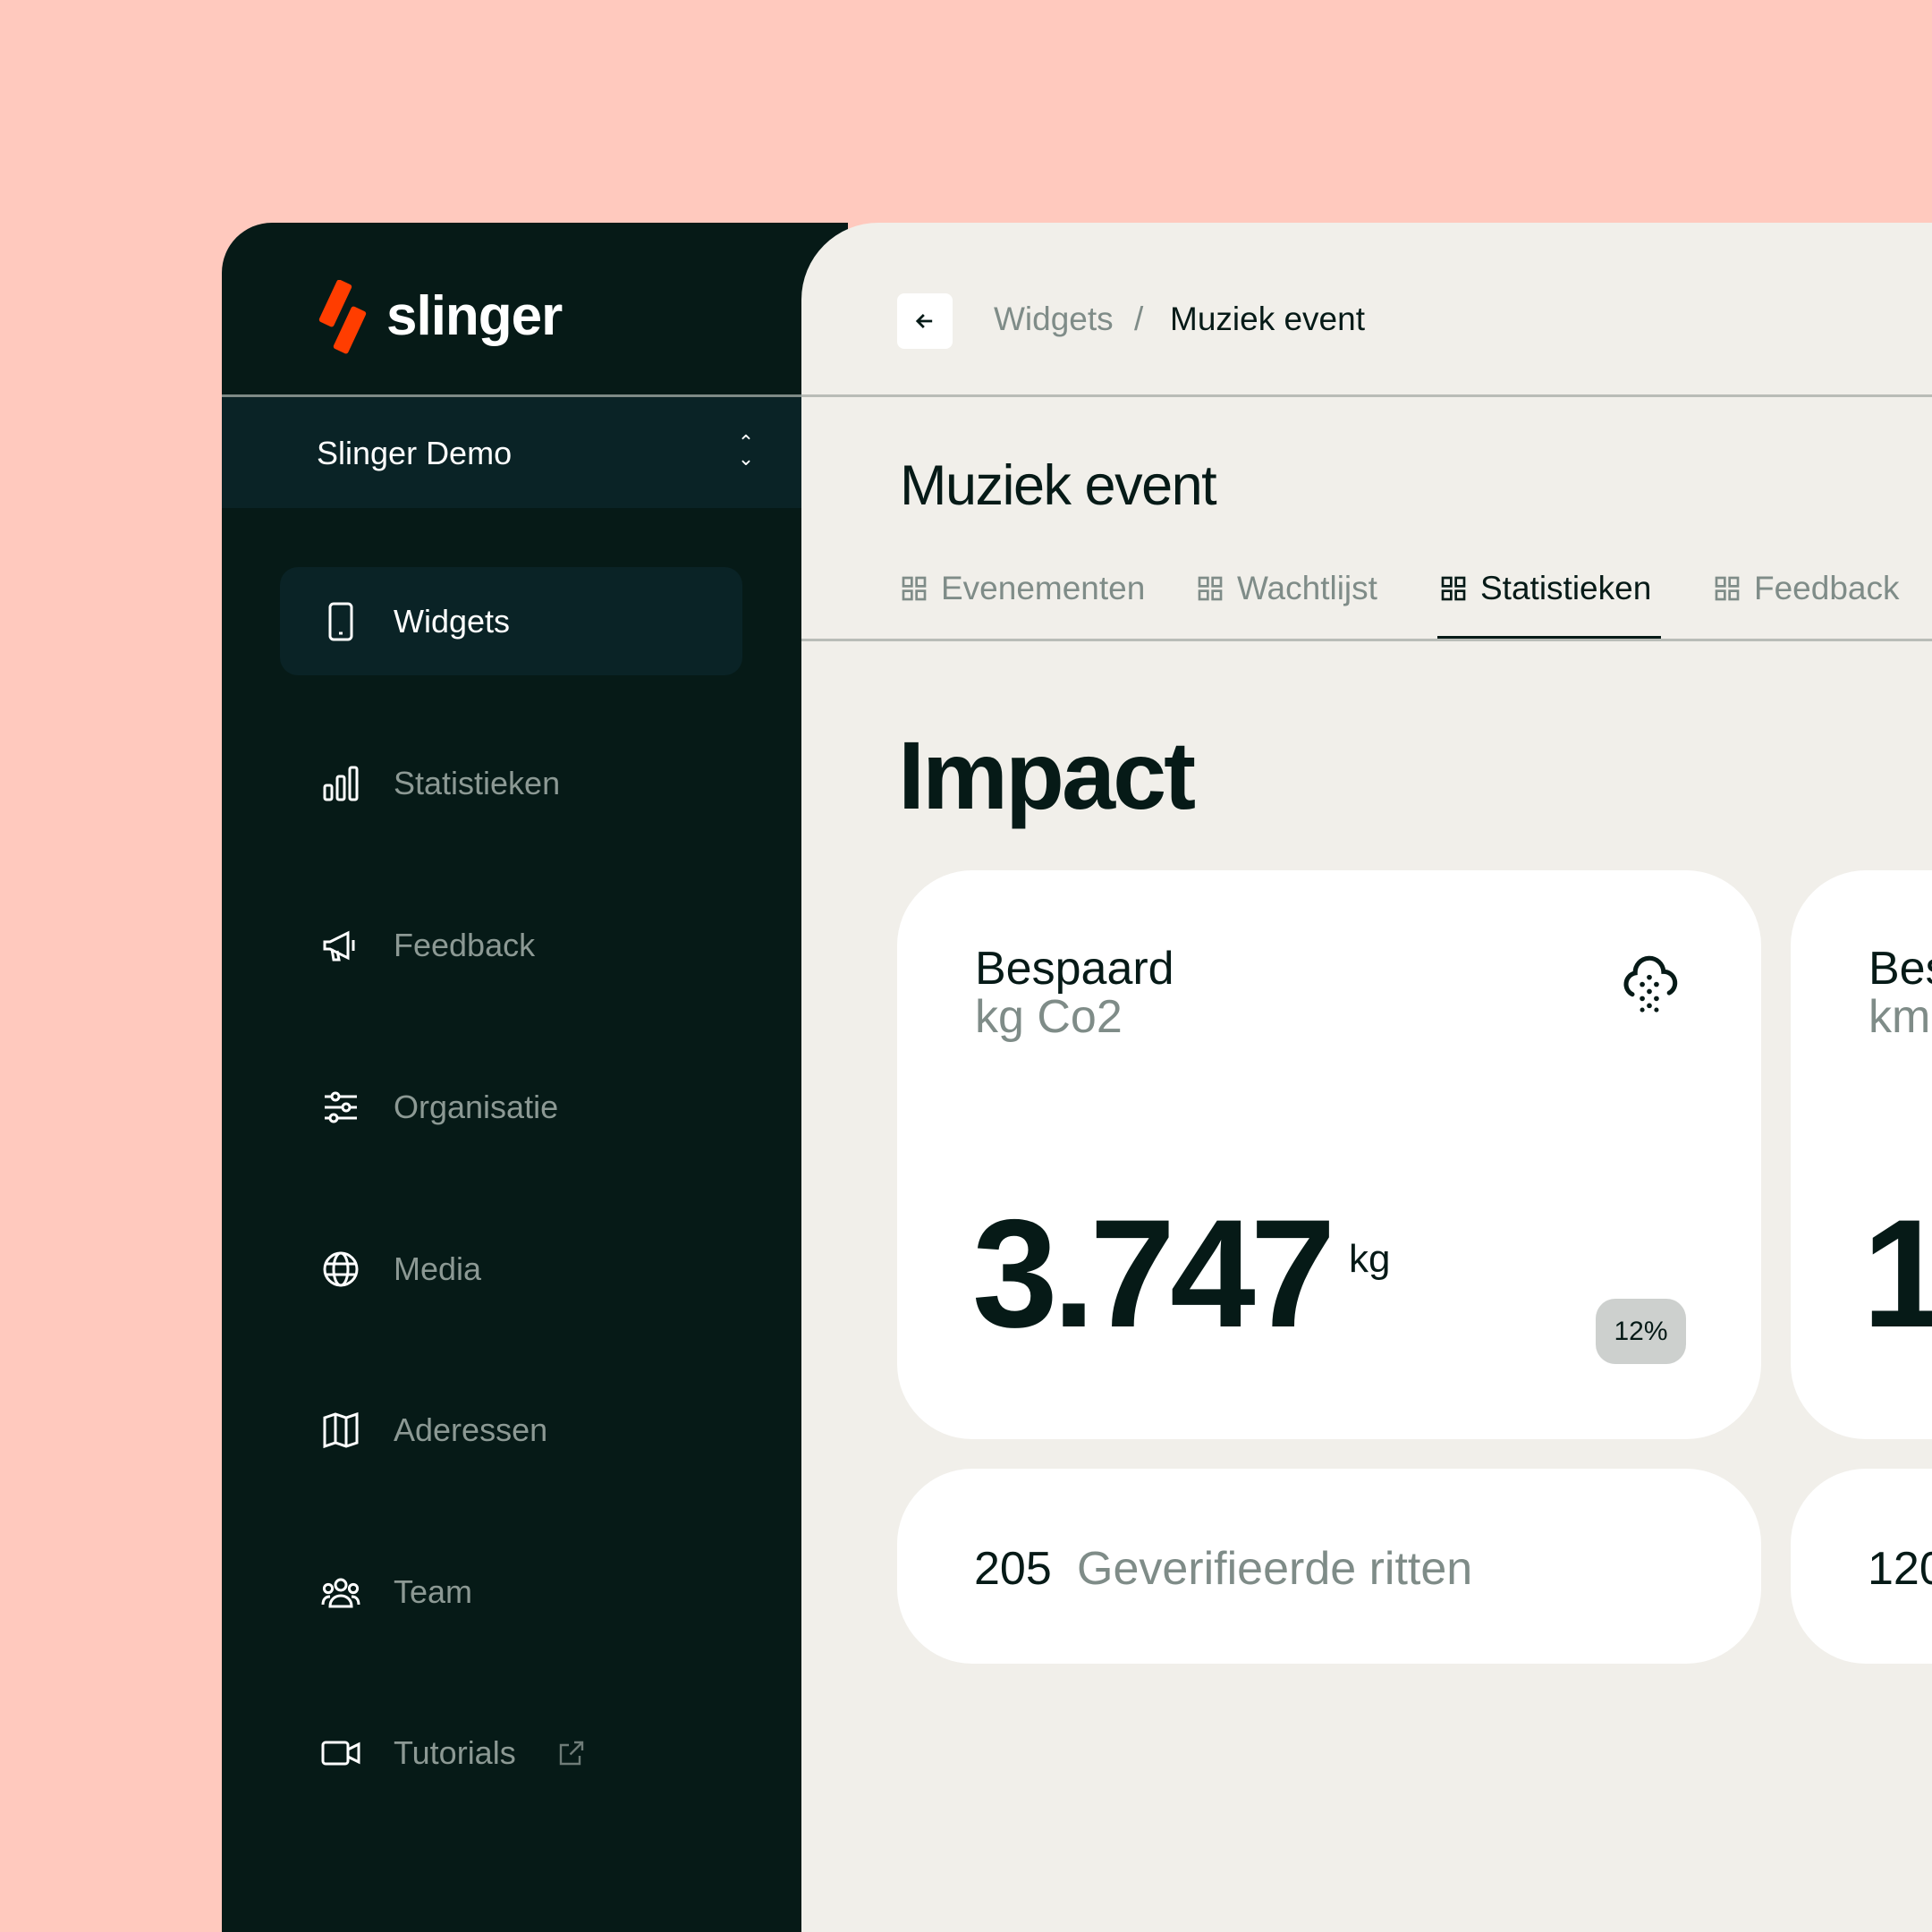  What do you see at coordinates (1153, 1274) in the screenshot?
I see `stat-value: 3.747` at bounding box center [1153, 1274].